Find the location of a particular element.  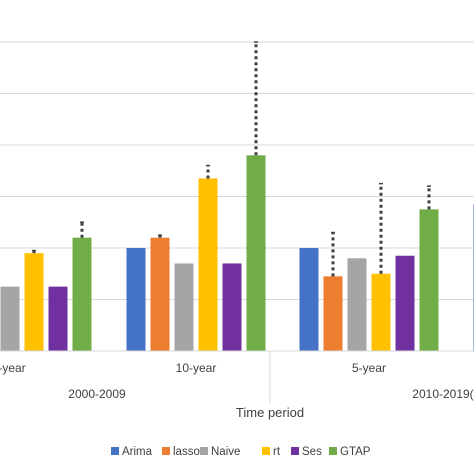

legend-label: Naive is located at coordinates (225, 452).